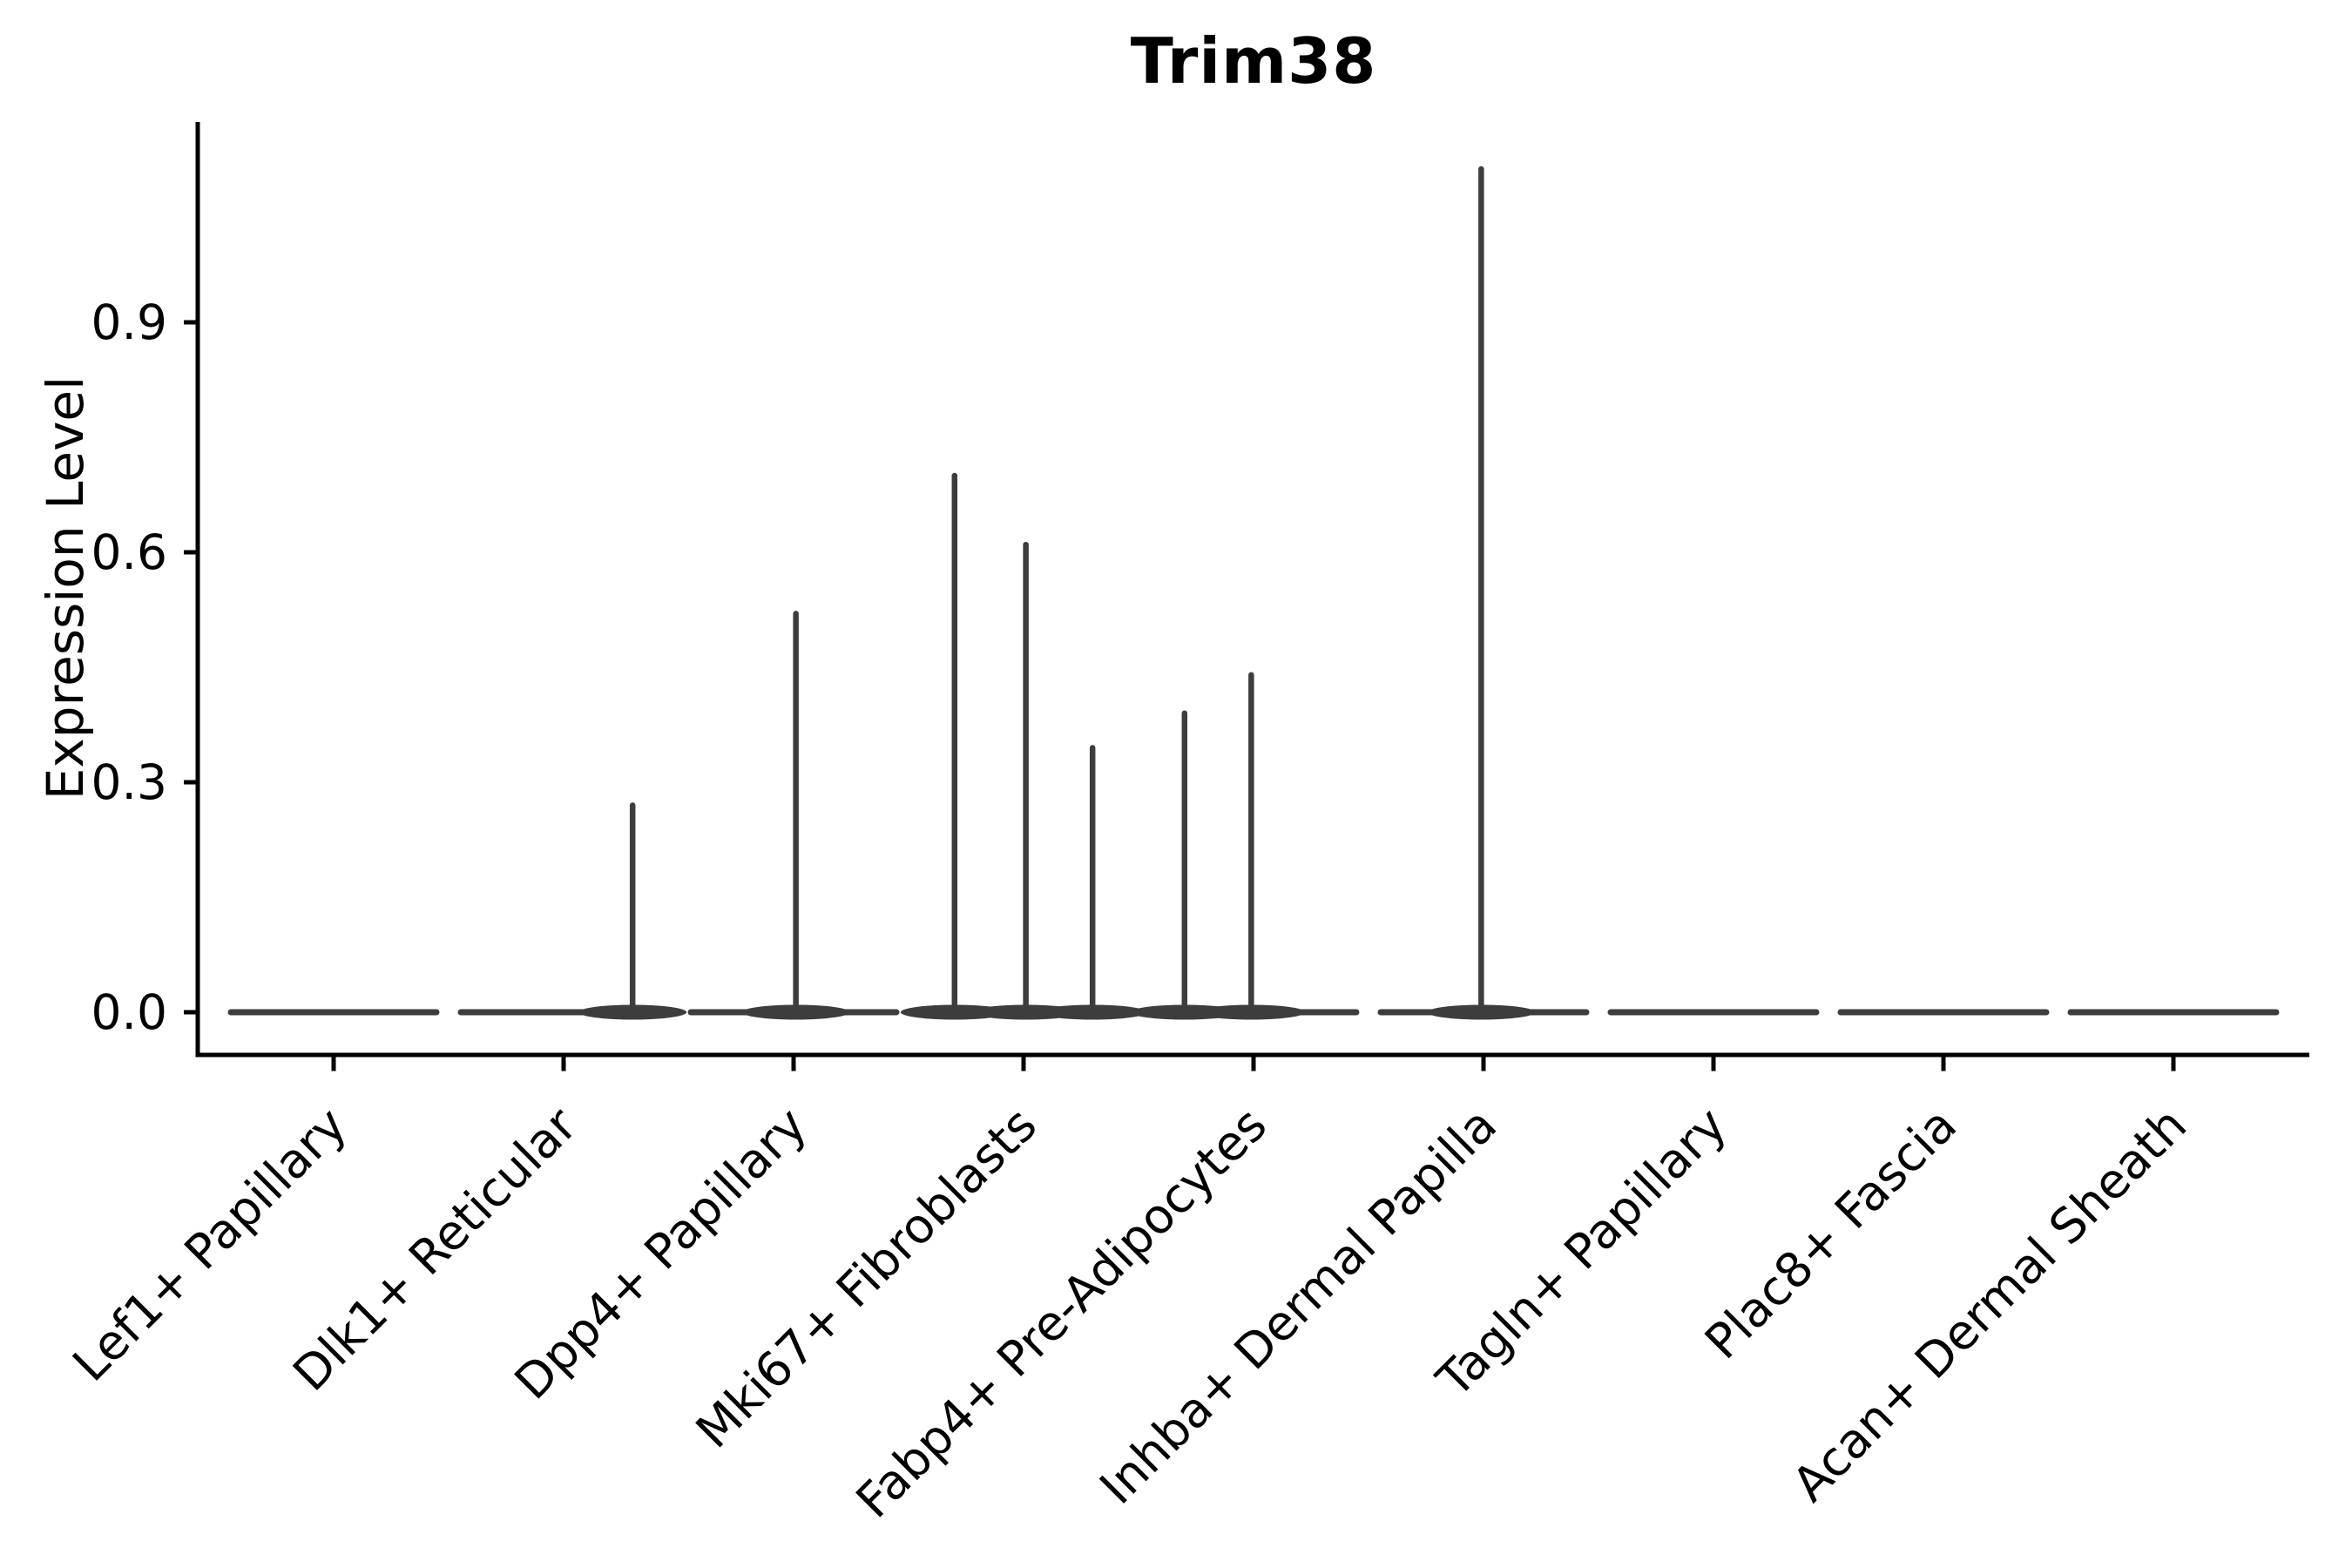 Image resolution: width=2352 pixels, height=1568 pixels. Describe the element at coordinates (1061, 1313) in the screenshot. I see `x-category-label: Fabp4+ Pre-Adipocytes` at that location.